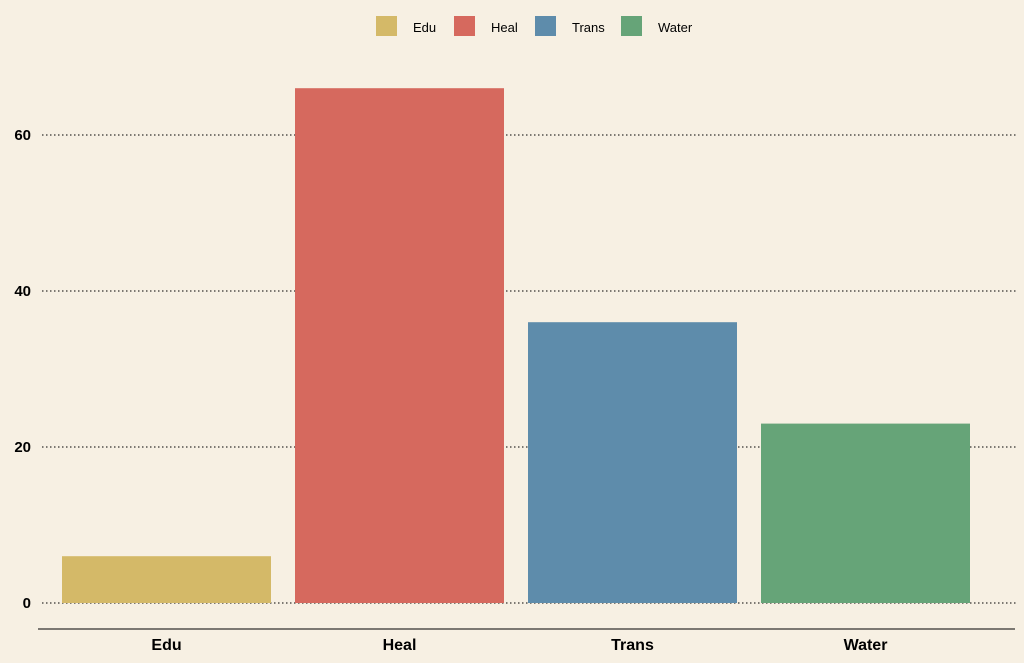 The image size is (1024, 663). I want to click on bar-water, so click(865, 513).